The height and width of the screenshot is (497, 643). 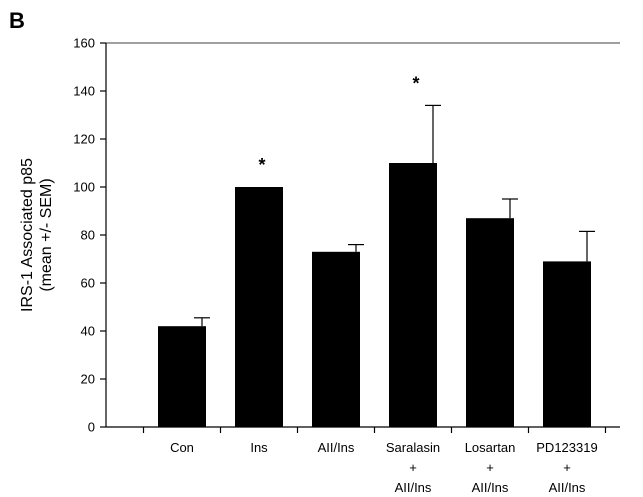 I want to click on y-axis-label: IRS-1 Associated p85 (mean +/- SEM), so click(x=37, y=235).